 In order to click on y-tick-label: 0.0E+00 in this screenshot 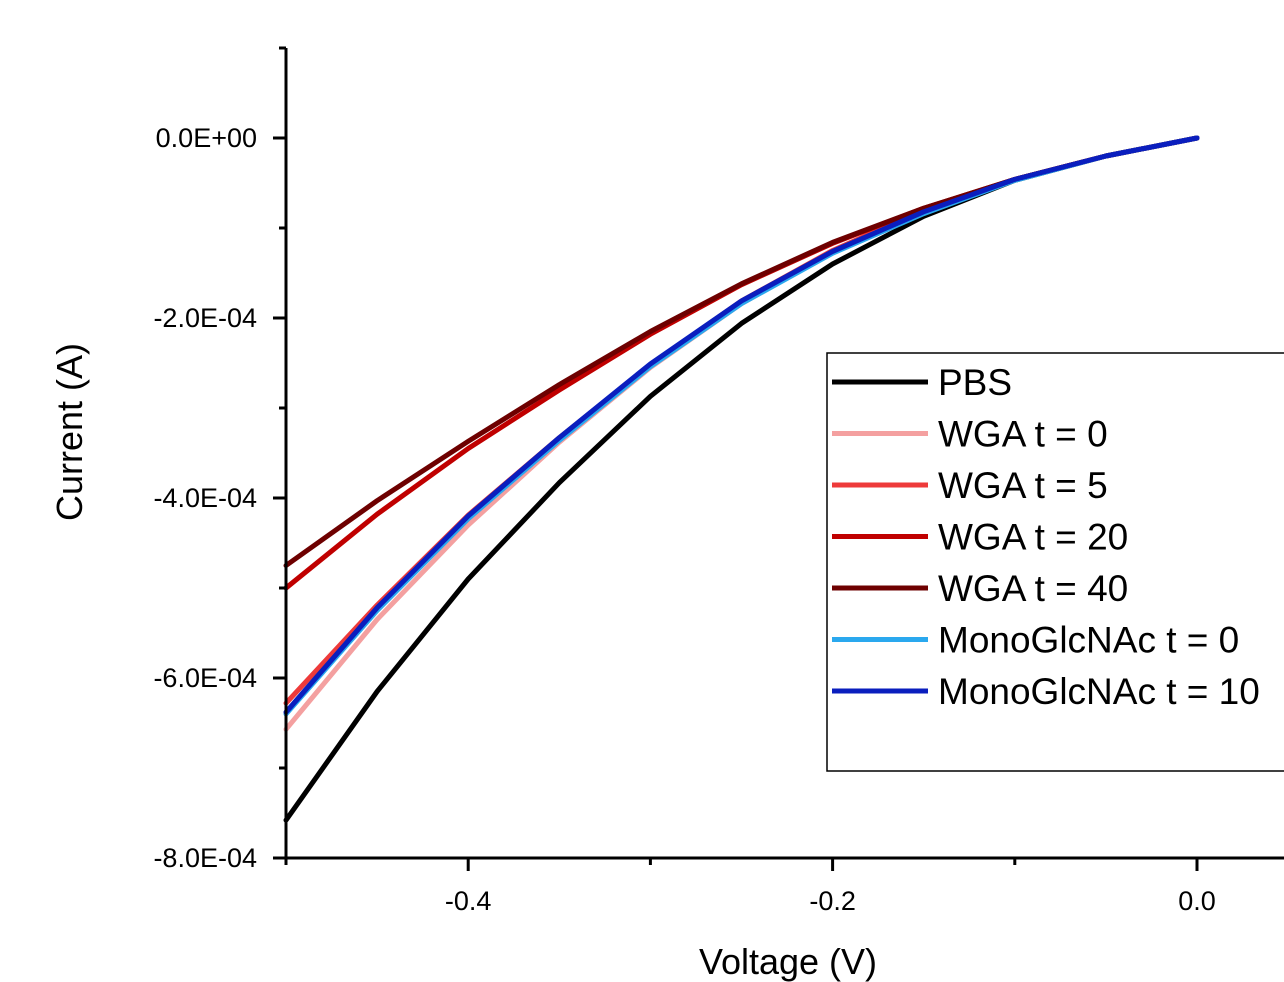, I will do `click(206, 138)`.